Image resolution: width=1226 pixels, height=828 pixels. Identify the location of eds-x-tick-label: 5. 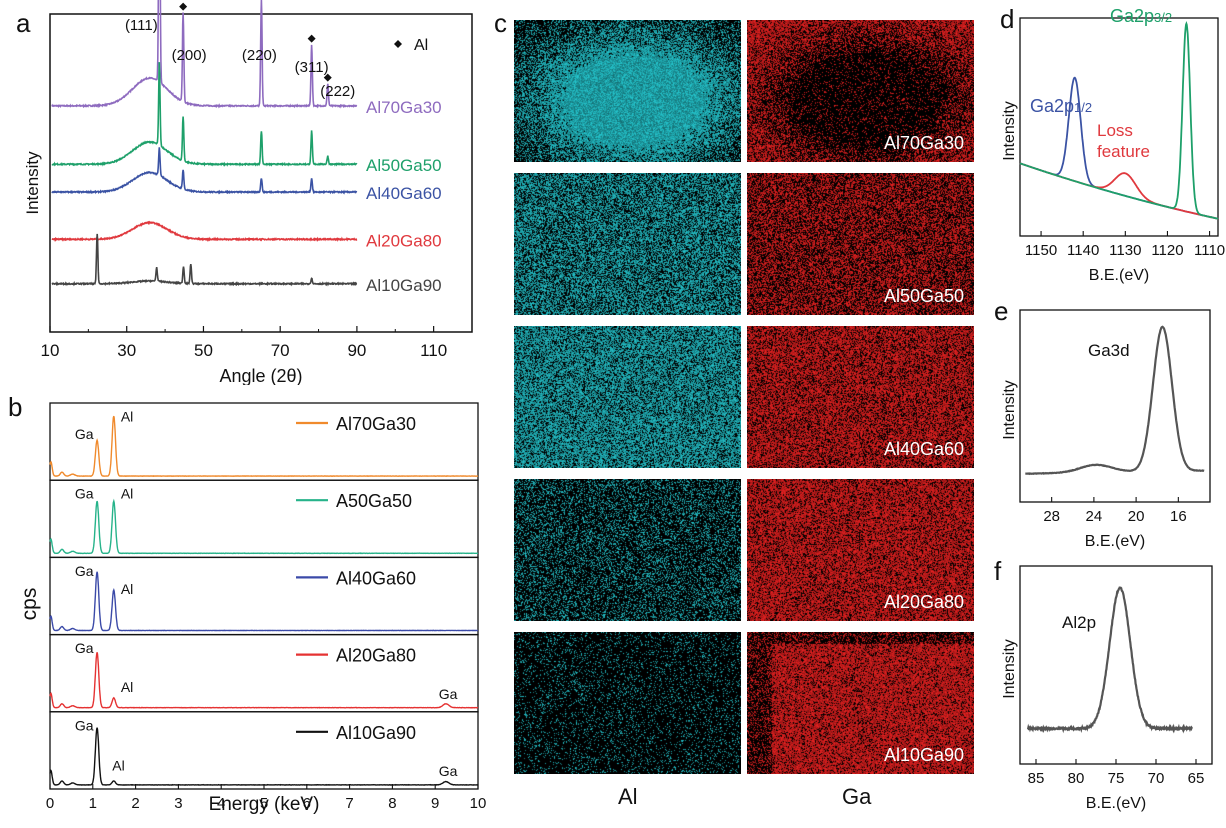
(264, 803).